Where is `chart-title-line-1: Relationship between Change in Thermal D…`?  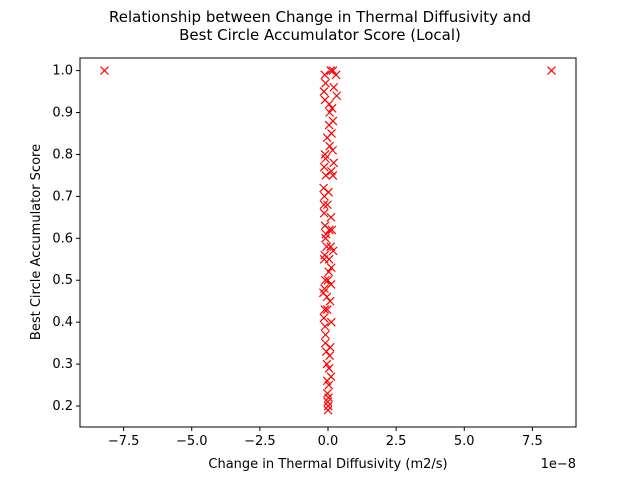 chart-title-line-1: Relationship between Change in Thermal D… is located at coordinates (320, 17).